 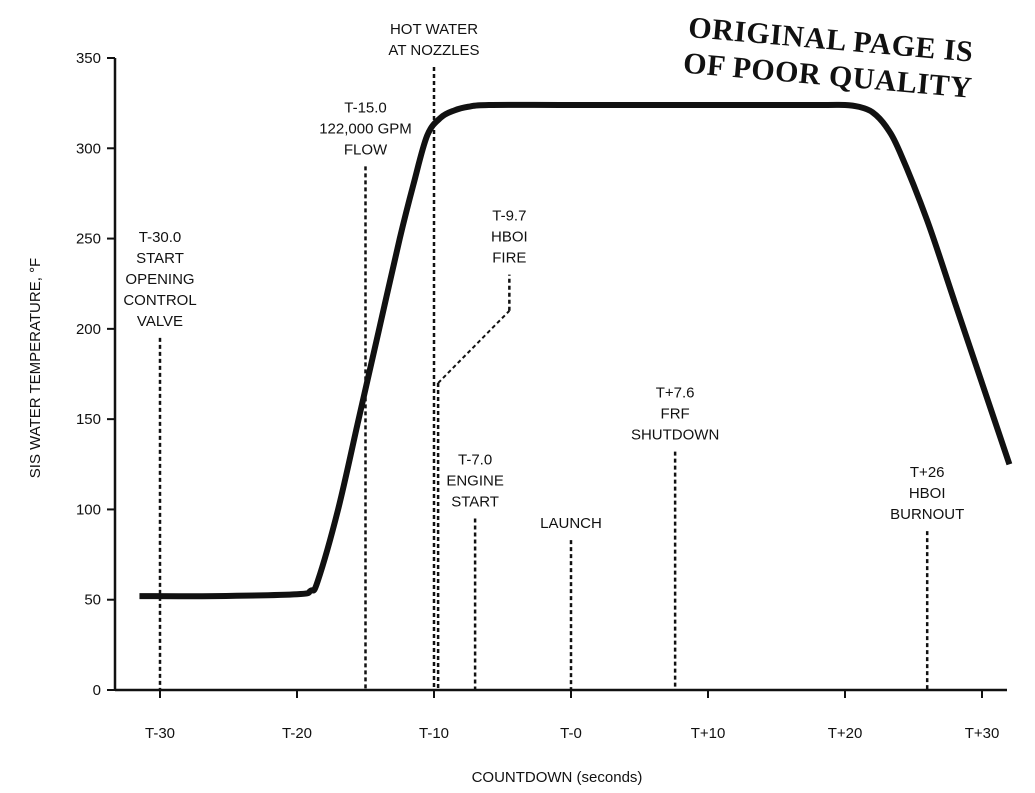 I want to click on event-label: SHUTDOWN, so click(x=675, y=435).